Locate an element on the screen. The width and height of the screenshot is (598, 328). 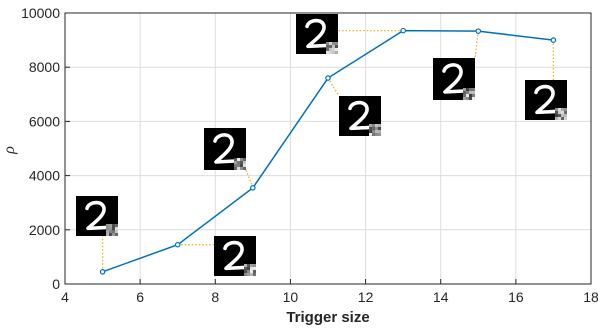
y-tick-label: 10000 is located at coordinates (40, 13).